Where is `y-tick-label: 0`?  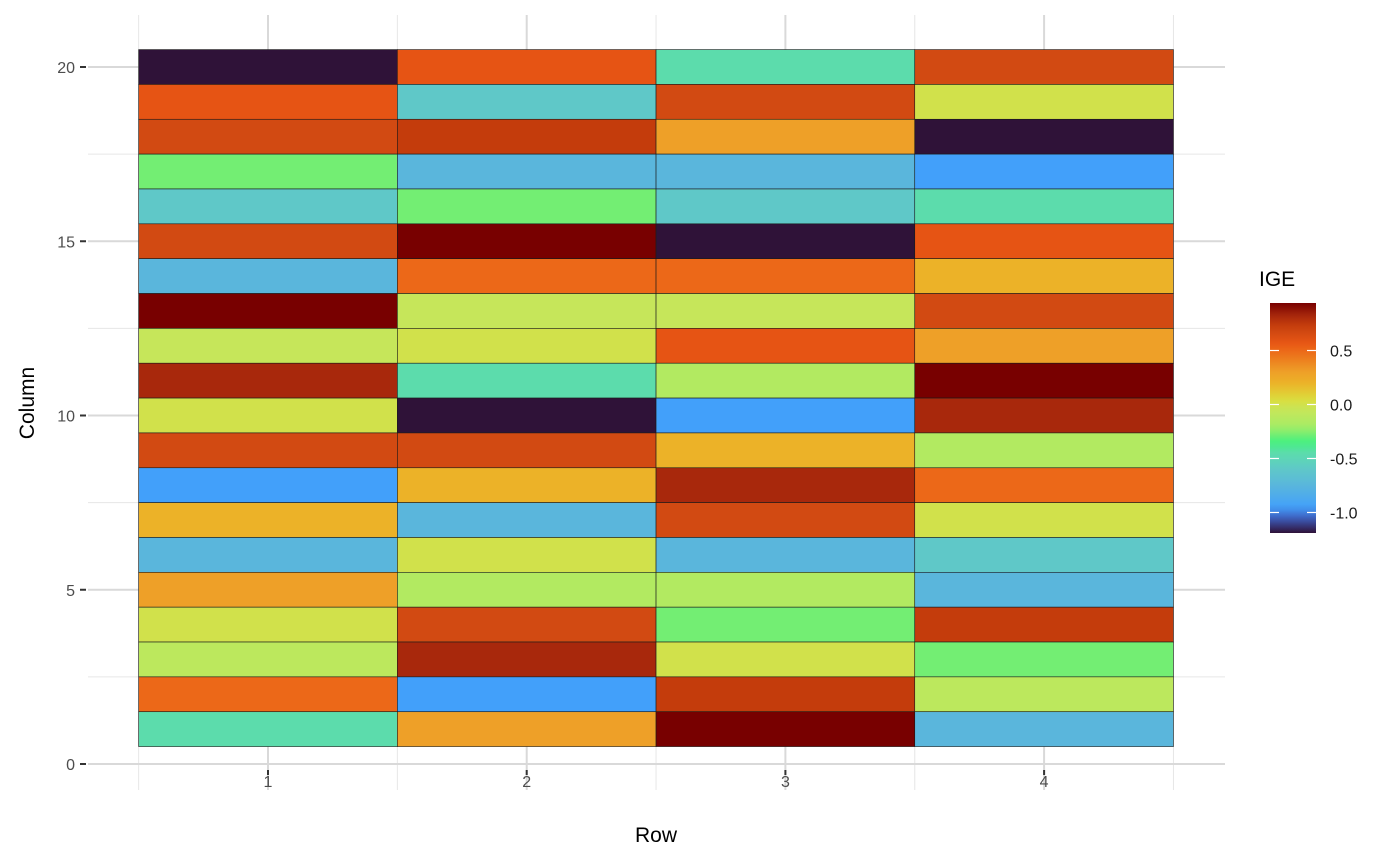 y-tick-label: 0 is located at coordinates (70, 765).